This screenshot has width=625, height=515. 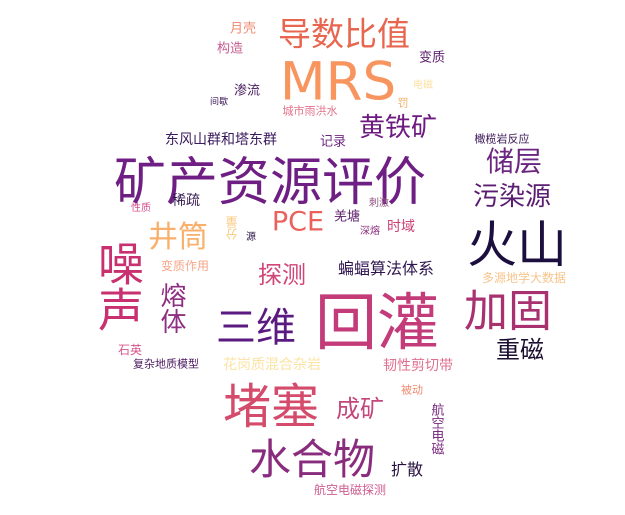 I want to click on word-component: 分量, so click(x=232, y=228).